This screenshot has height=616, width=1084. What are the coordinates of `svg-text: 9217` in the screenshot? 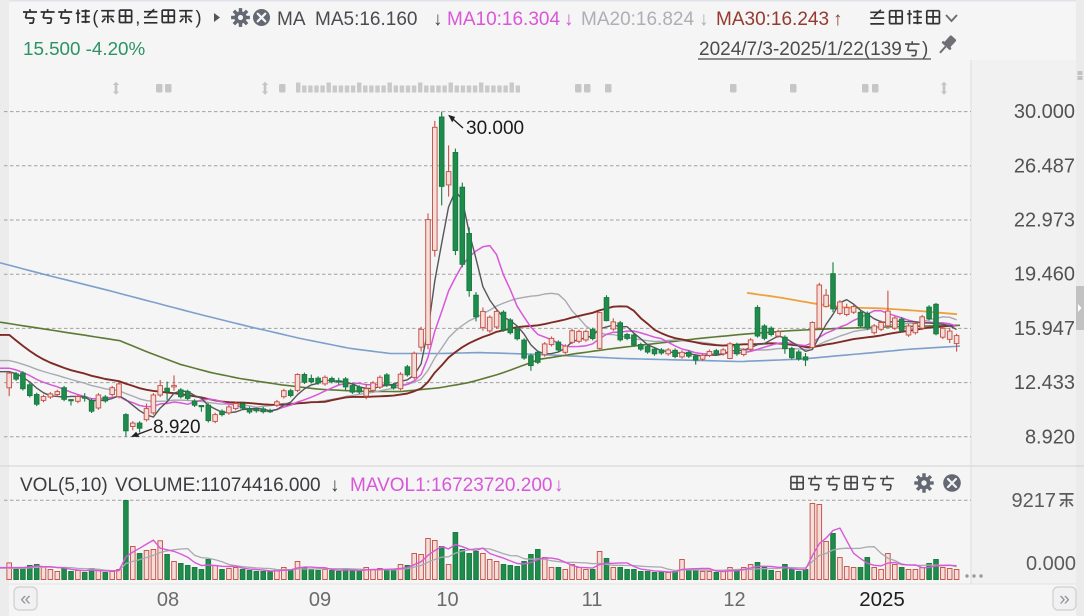 It's located at (1034, 501).